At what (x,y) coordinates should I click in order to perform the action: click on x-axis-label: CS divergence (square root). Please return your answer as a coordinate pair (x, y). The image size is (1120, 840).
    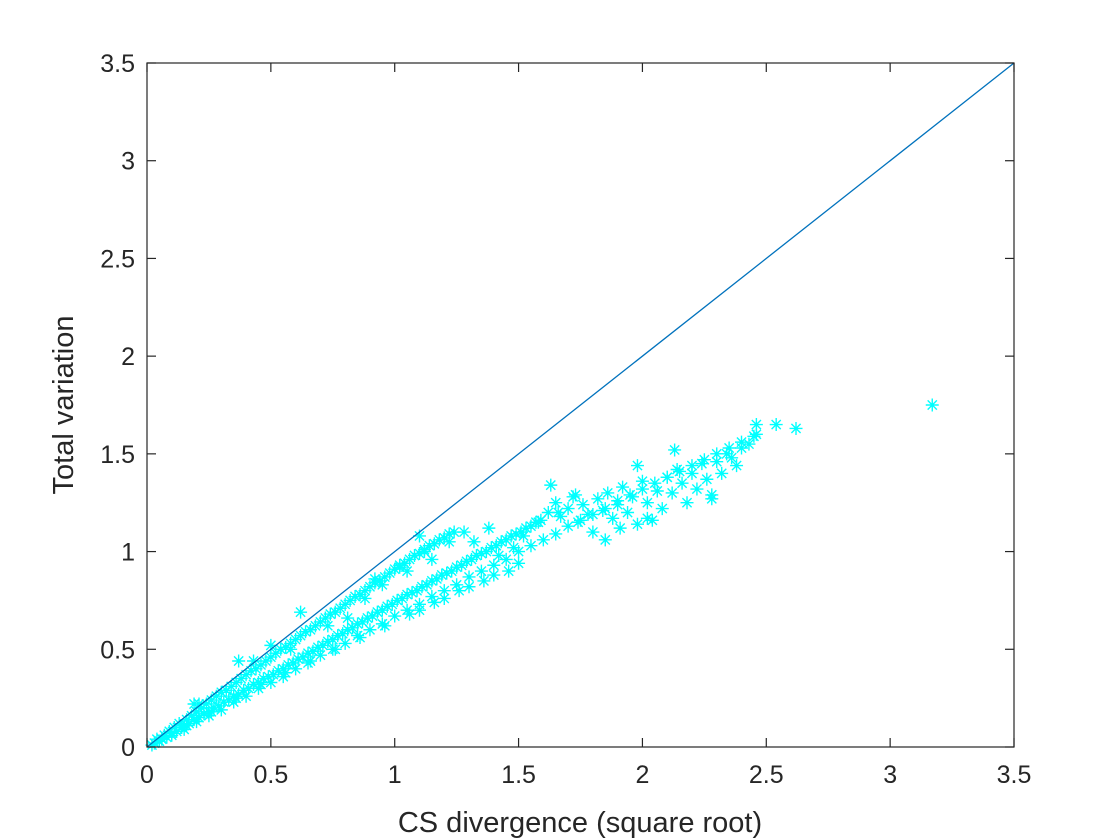
    Looking at the image, I should click on (580, 823).